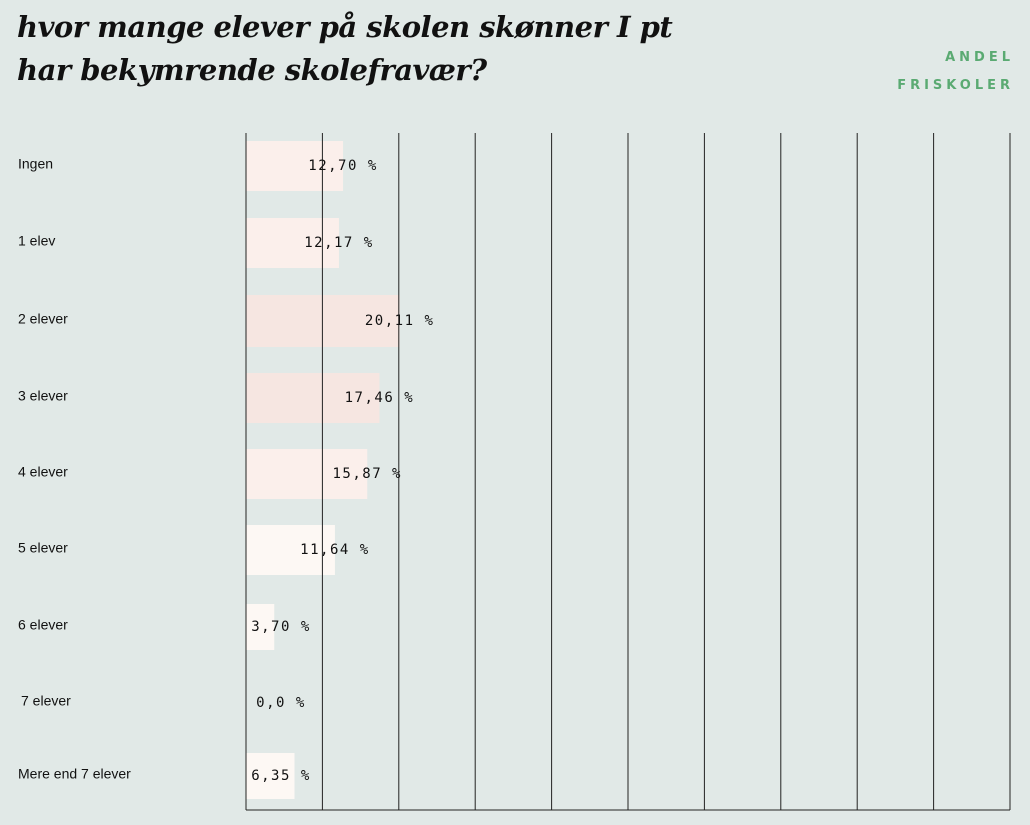  What do you see at coordinates (46, 701) in the screenshot?
I see `category-label-7: 7 elever` at bounding box center [46, 701].